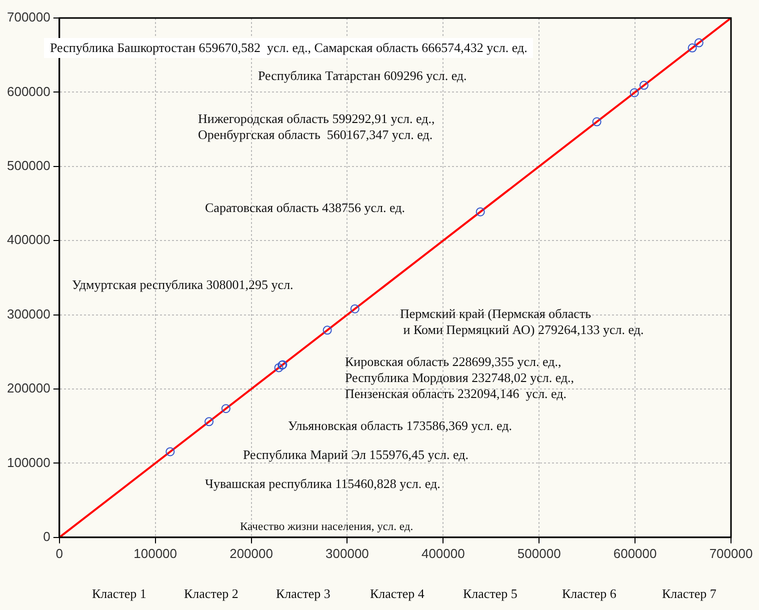  I want to click on y-tick-label: 400000, so click(28, 240).